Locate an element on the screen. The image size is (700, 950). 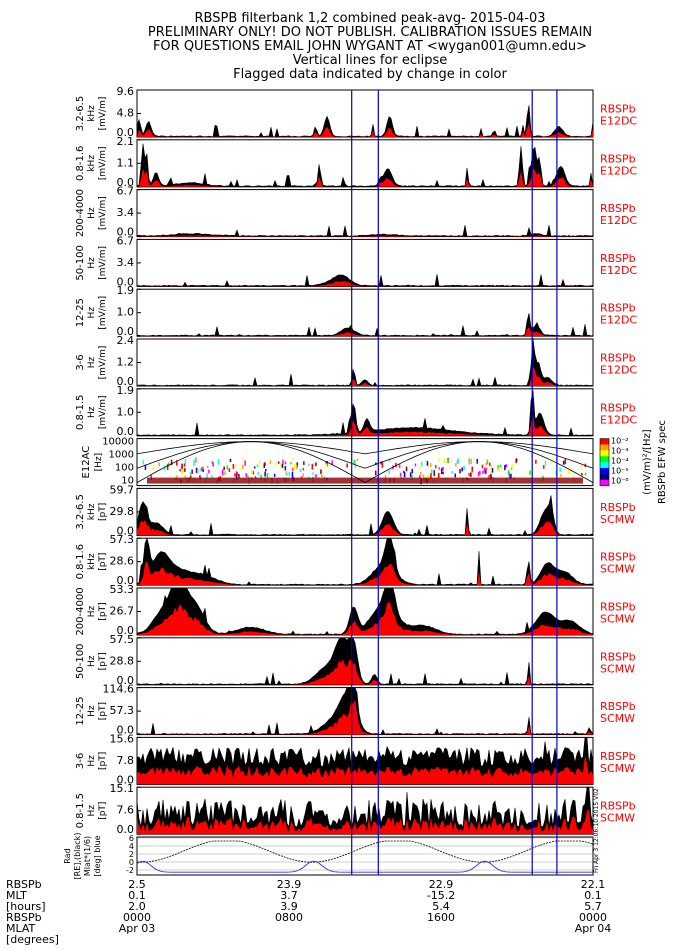
x-cell-rad: 22.1 is located at coordinates (593, 884).